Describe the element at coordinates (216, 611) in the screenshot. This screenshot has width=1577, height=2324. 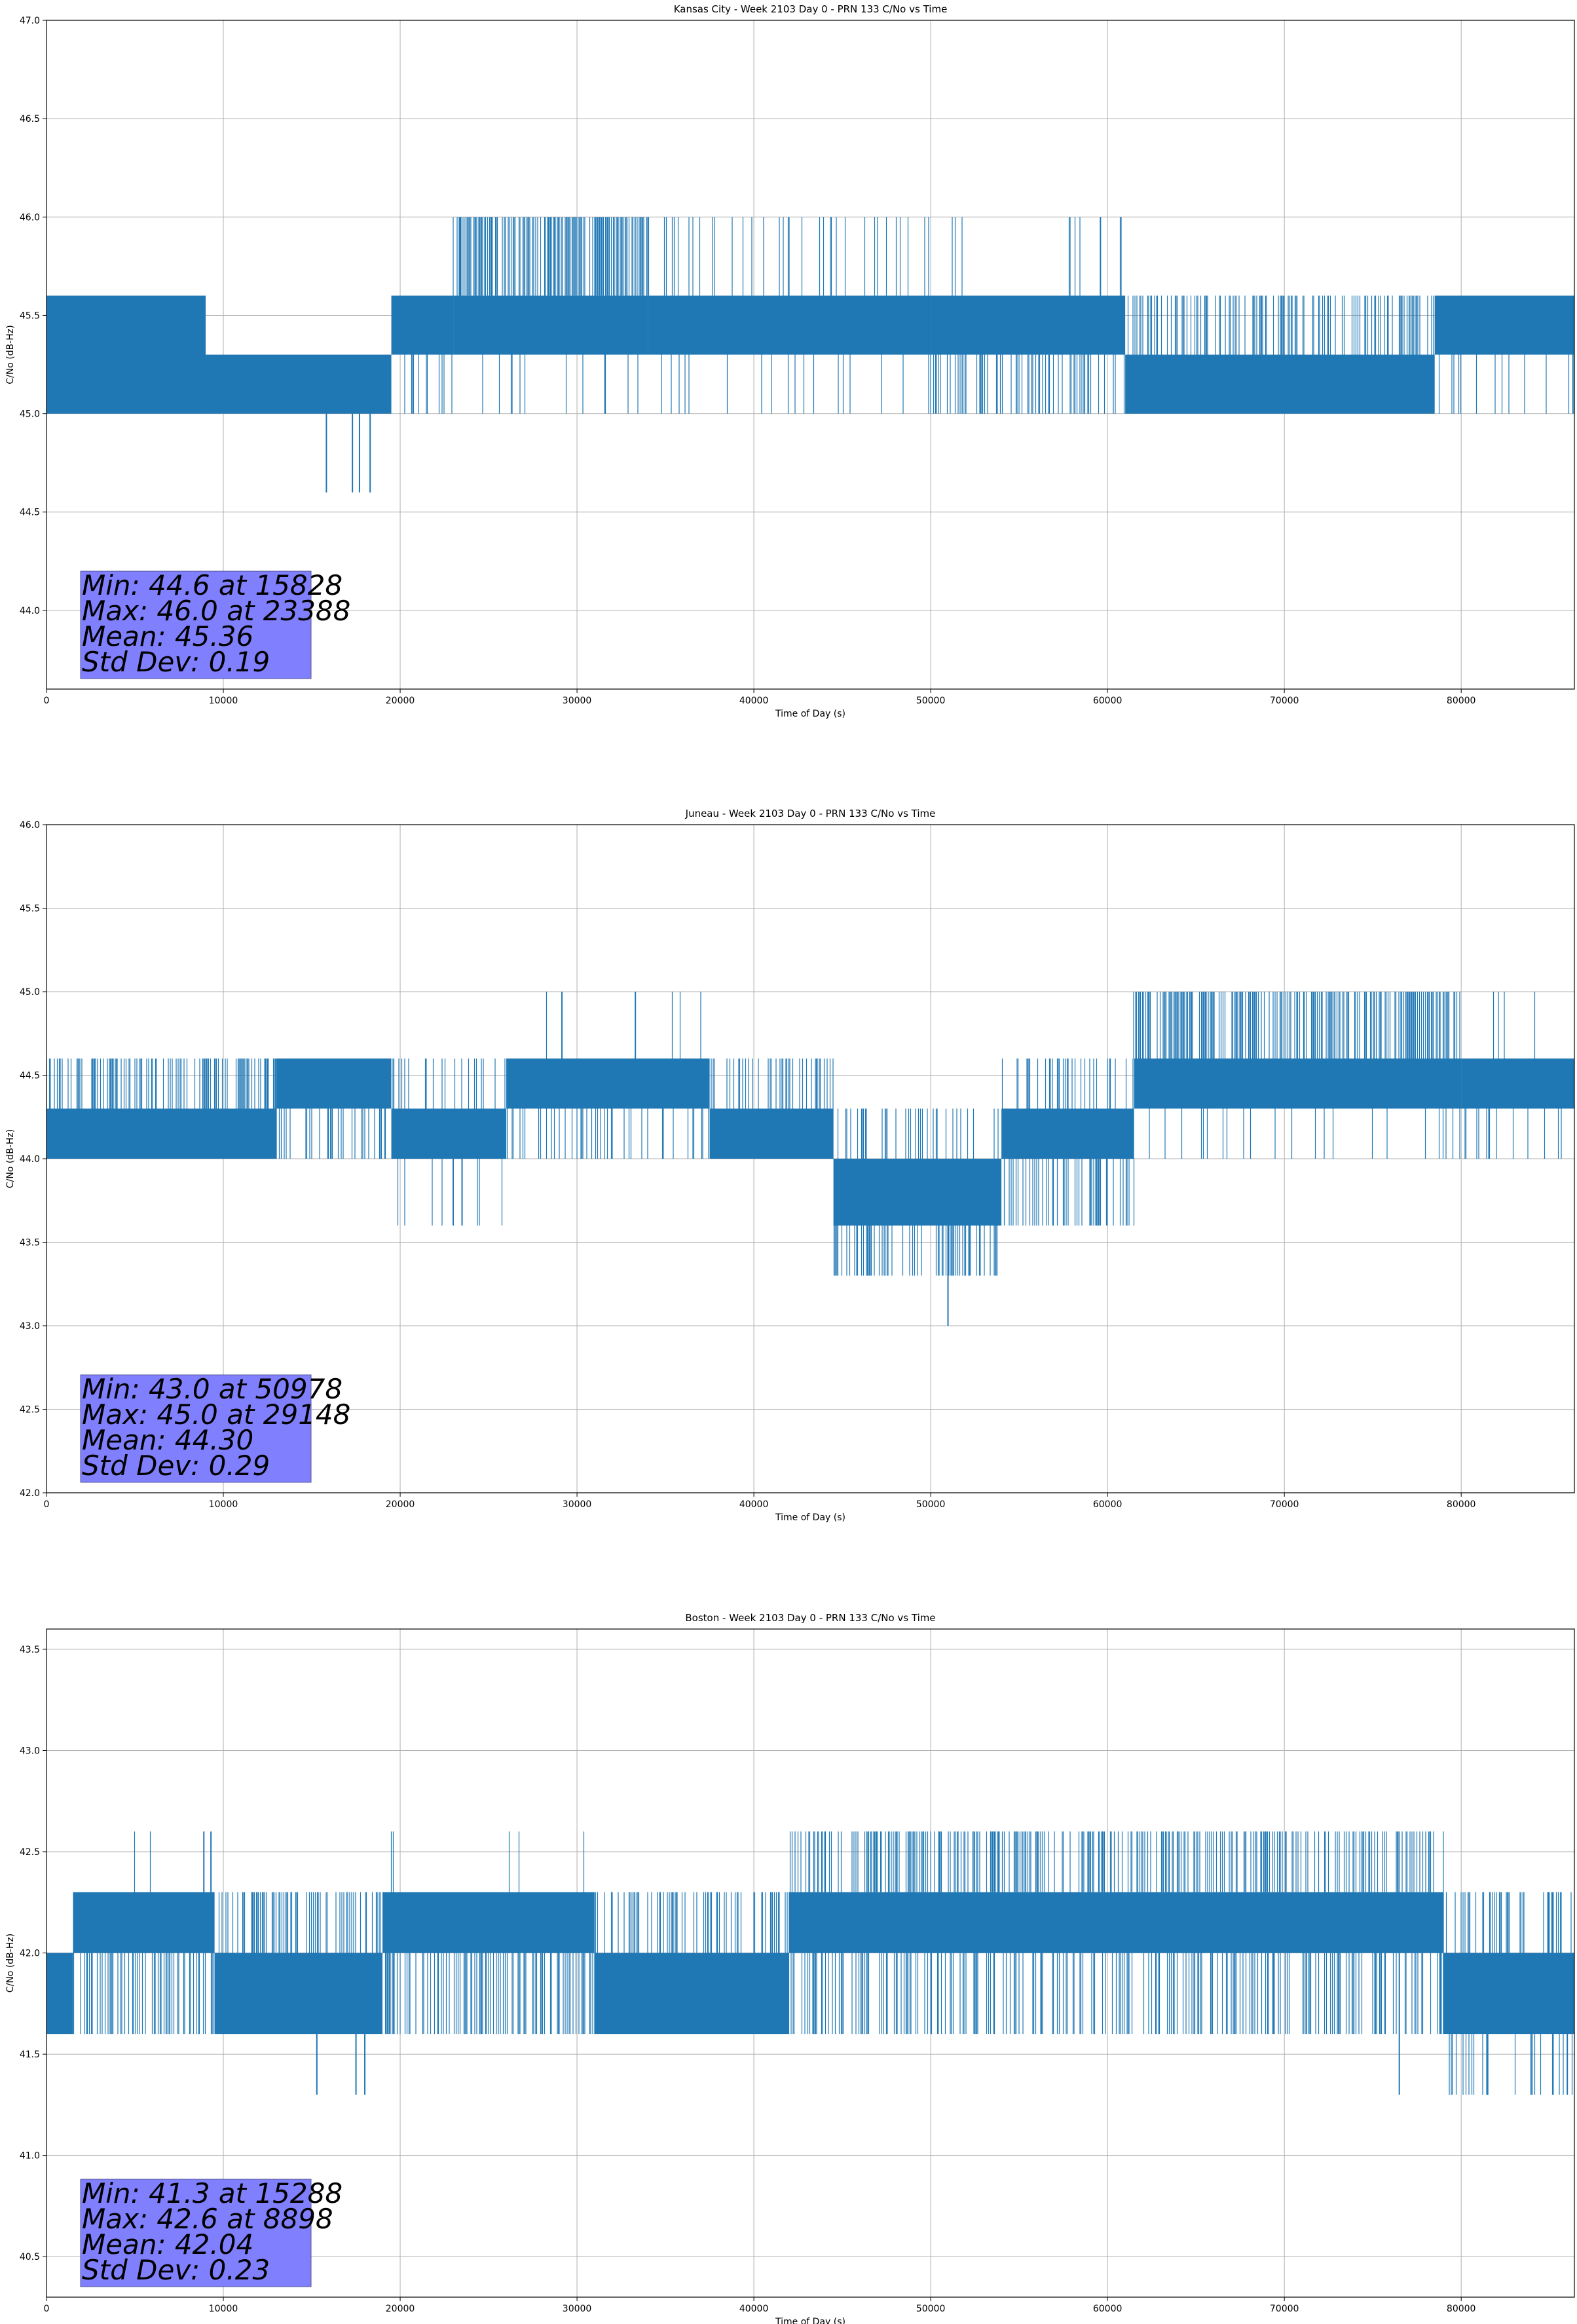
I see `stats-line: Max: 46.0 at 23388` at that location.